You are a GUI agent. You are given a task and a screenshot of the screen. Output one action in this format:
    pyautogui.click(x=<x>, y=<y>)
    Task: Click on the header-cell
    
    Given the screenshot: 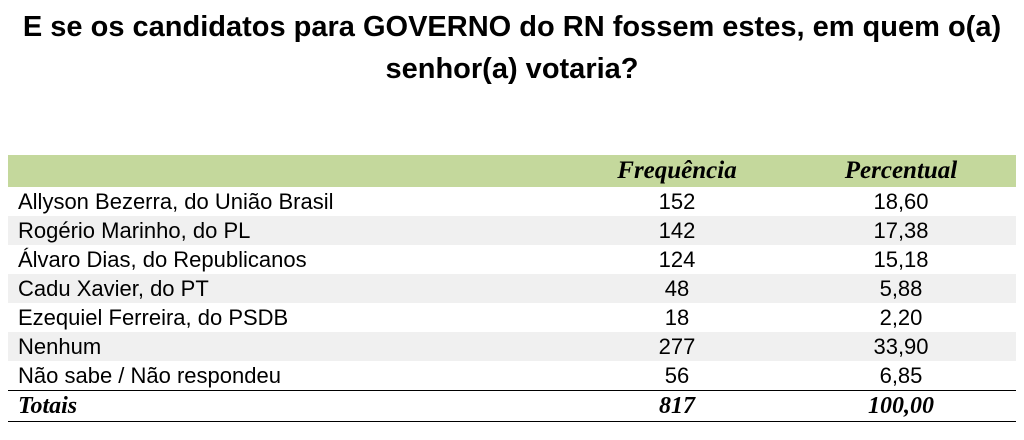 What is the action you would take?
    pyautogui.click(x=288, y=171)
    